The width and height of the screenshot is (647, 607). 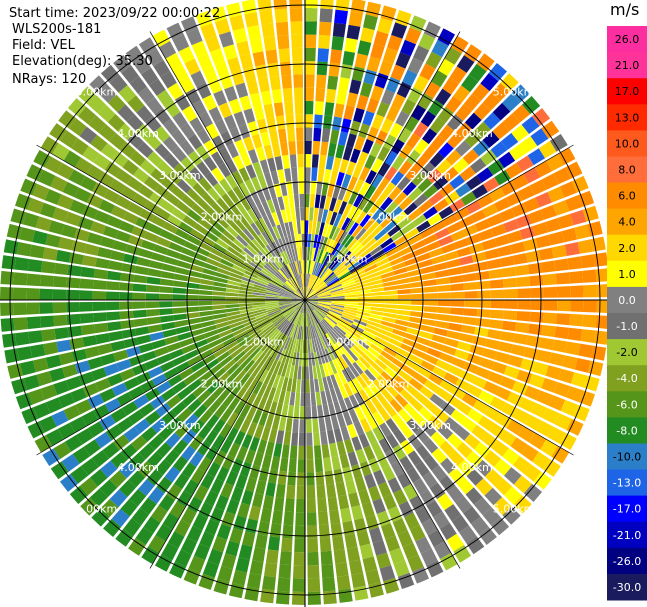 I want to click on colorbar-swatch, so click(x=627, y=535).